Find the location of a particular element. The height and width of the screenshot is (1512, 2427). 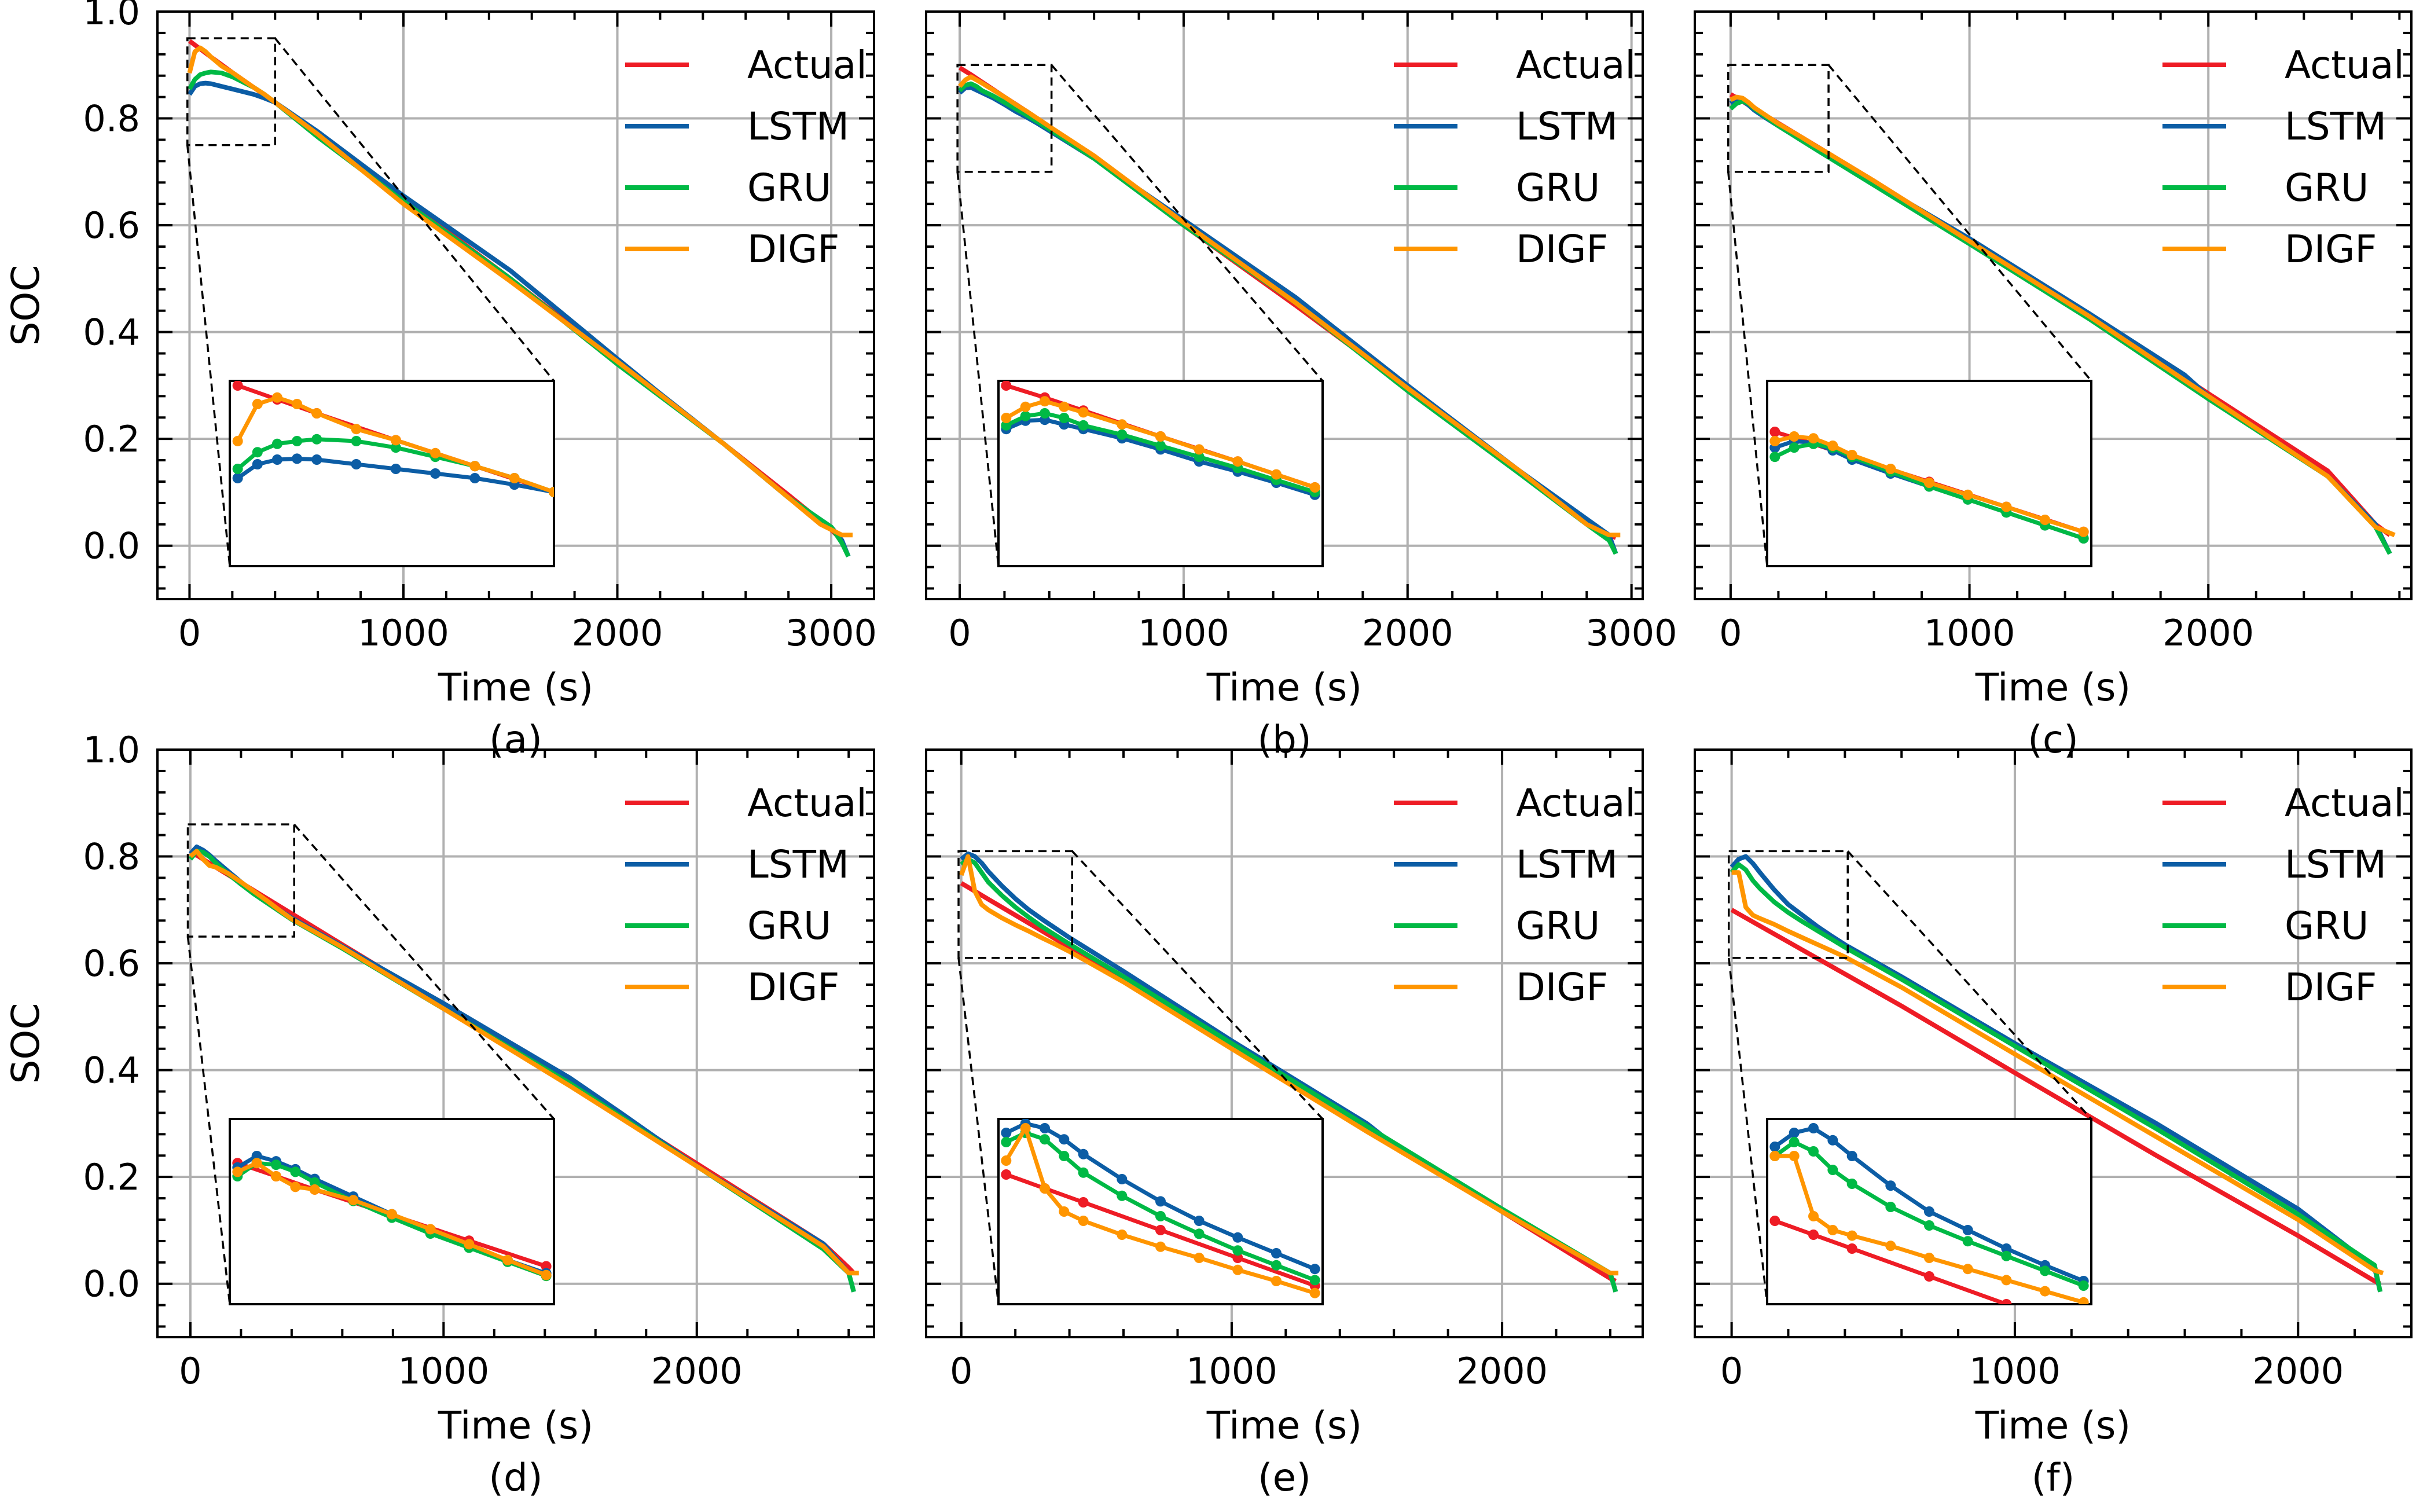

inset-axes is located at coordinates (1929, 473).